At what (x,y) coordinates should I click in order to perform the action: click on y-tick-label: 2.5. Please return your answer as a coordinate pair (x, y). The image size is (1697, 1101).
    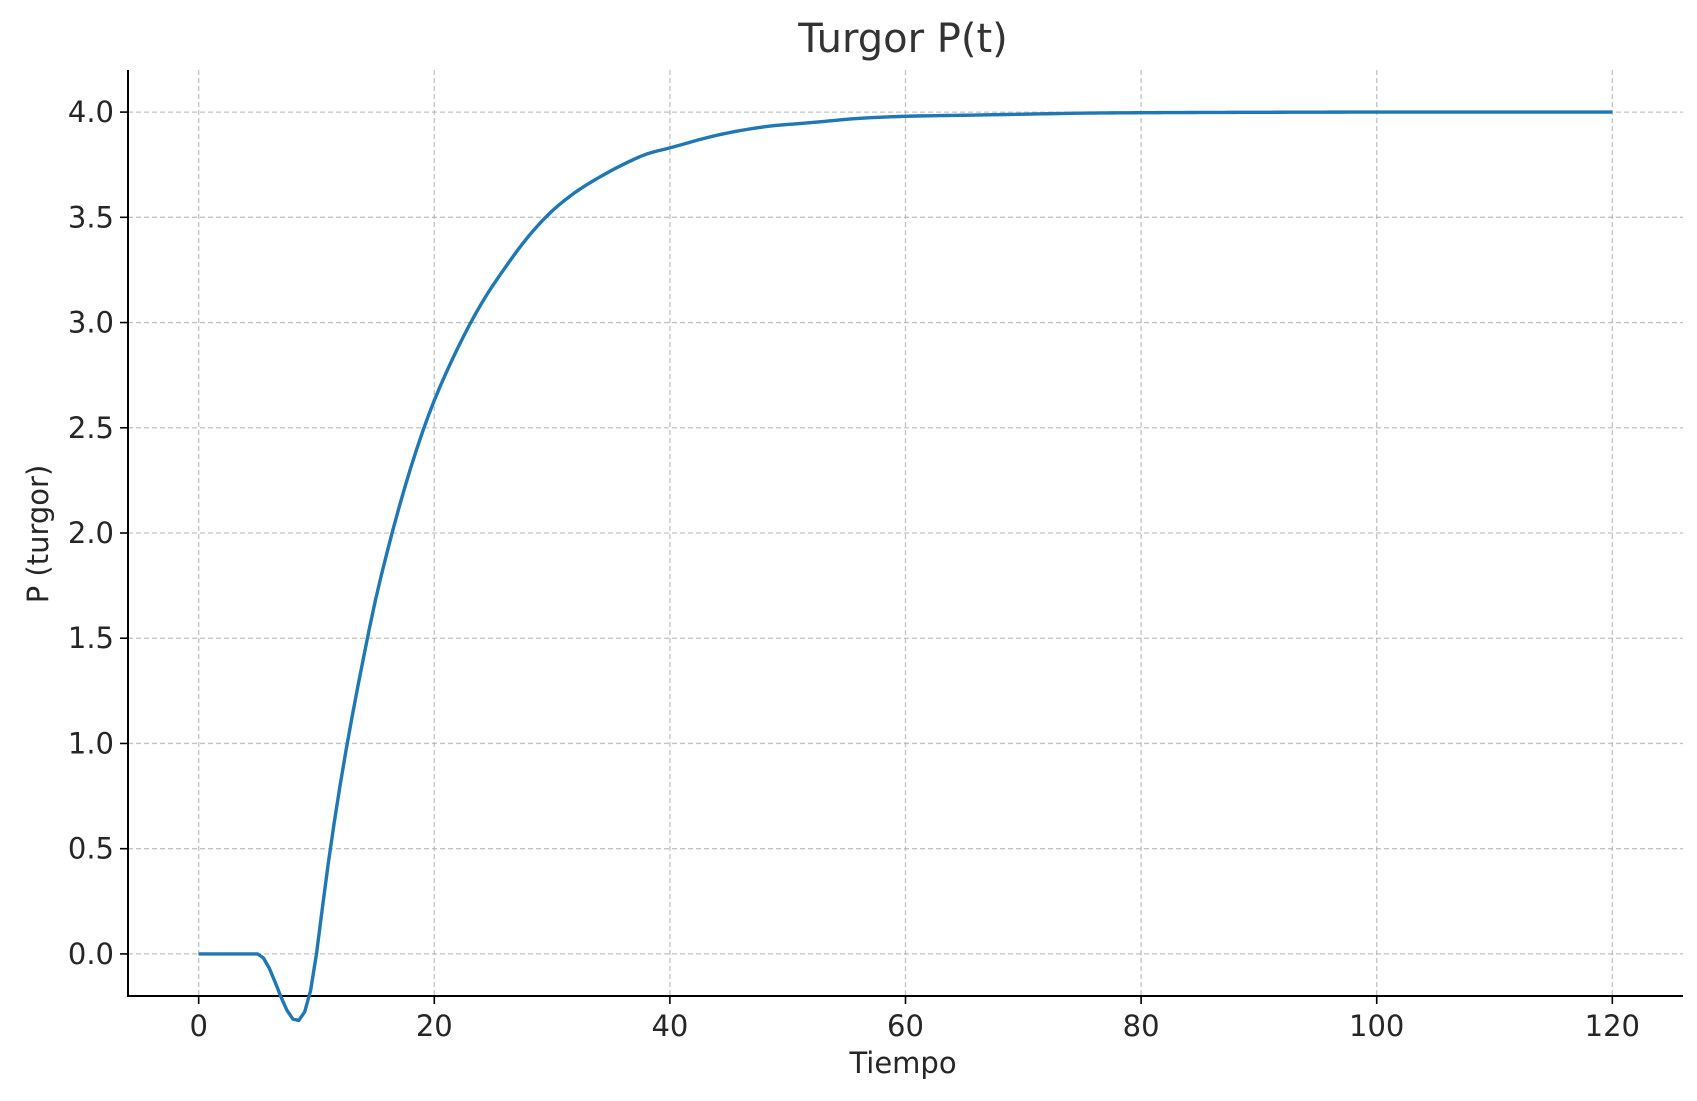
    Looking at the image, I should click on (91, 428).